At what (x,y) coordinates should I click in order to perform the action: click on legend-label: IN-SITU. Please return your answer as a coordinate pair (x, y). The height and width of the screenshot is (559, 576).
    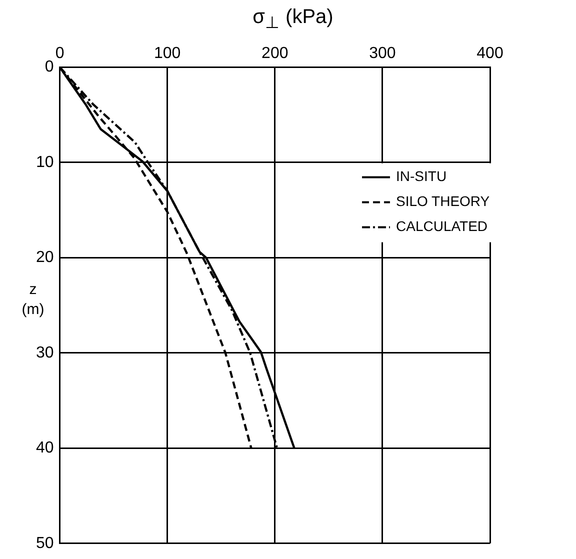
    Looking at the image, I should click on (421, 176).